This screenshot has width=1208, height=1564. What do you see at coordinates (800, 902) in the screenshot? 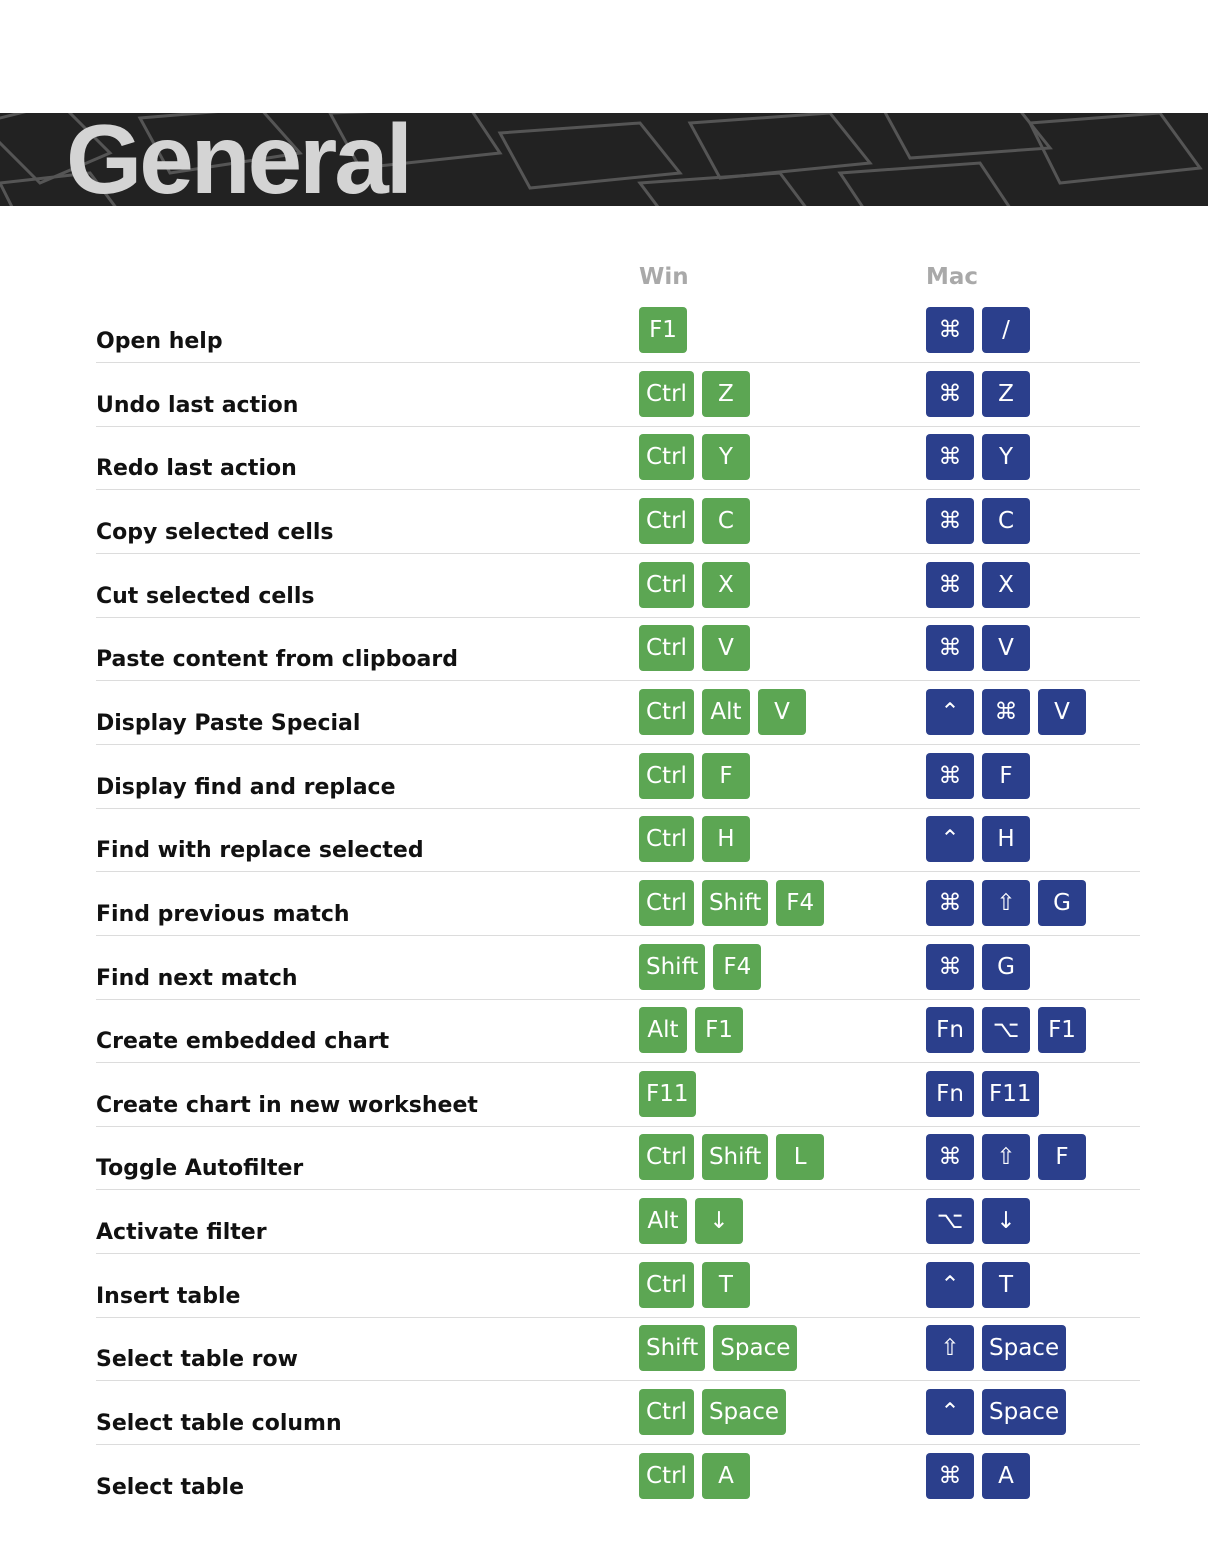
I see `key-cap: F4` at bounding box center [800, 902].